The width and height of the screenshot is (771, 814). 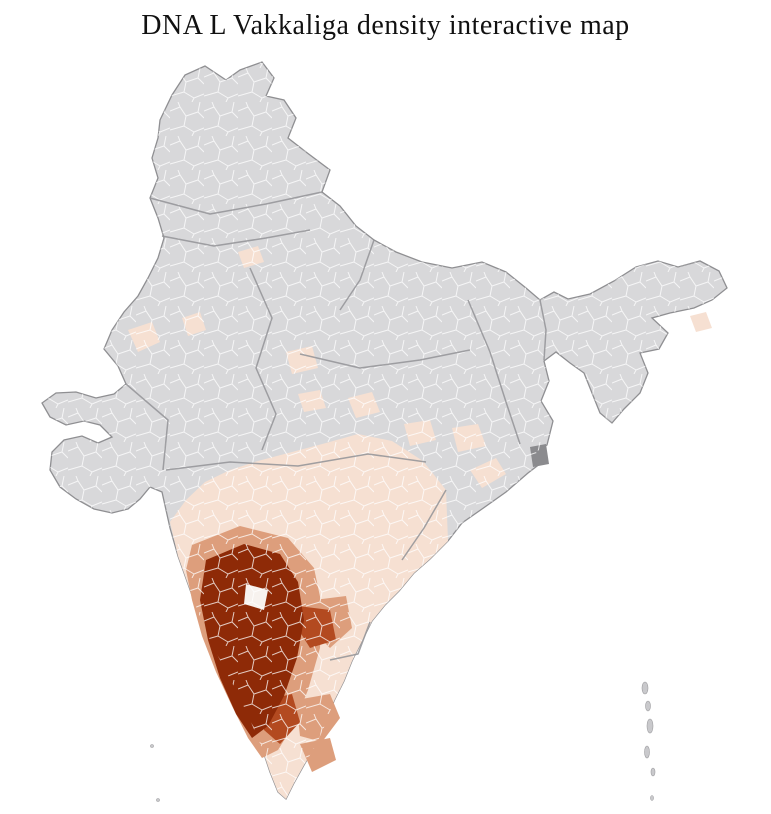 What do you see at coordinates (701, 322) in the screenshot?
I see `district-patch` at bounding box center [701, 322].